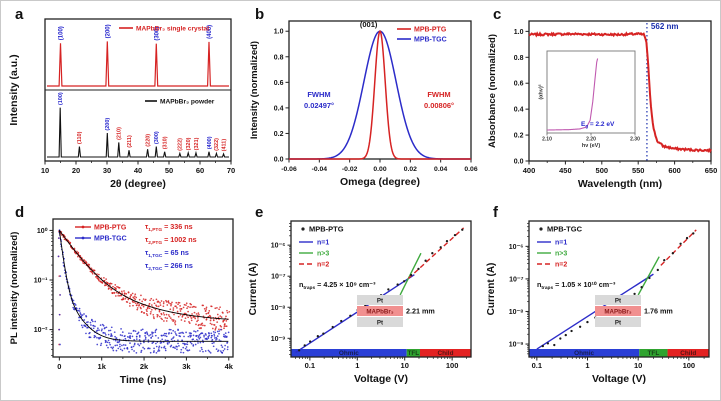 The height and width of the screenshot is (401, 721). Describe the element at coordinates (323, 254) in the screenshot. I see `svg-text: n>3` at that location.